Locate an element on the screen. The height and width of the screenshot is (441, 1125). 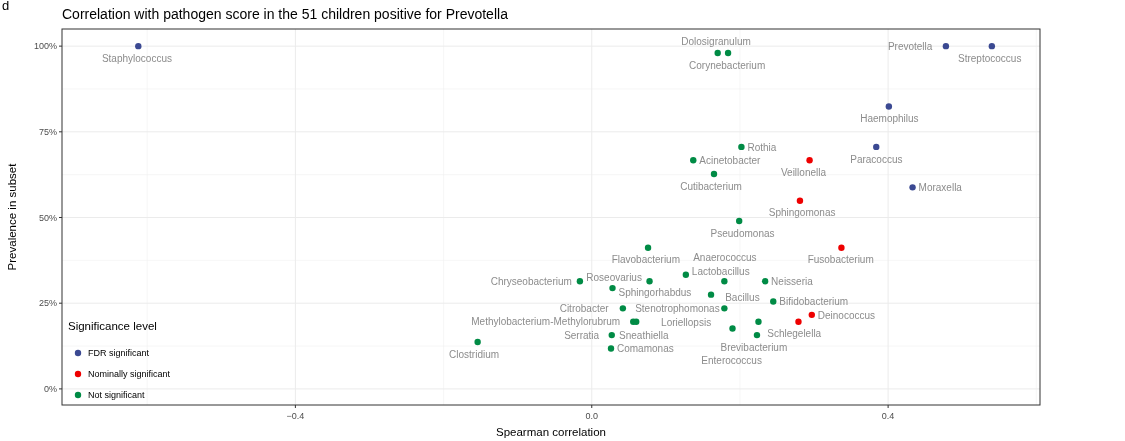
annotation: Dolosigranulum is located at coordinates (716, 41).